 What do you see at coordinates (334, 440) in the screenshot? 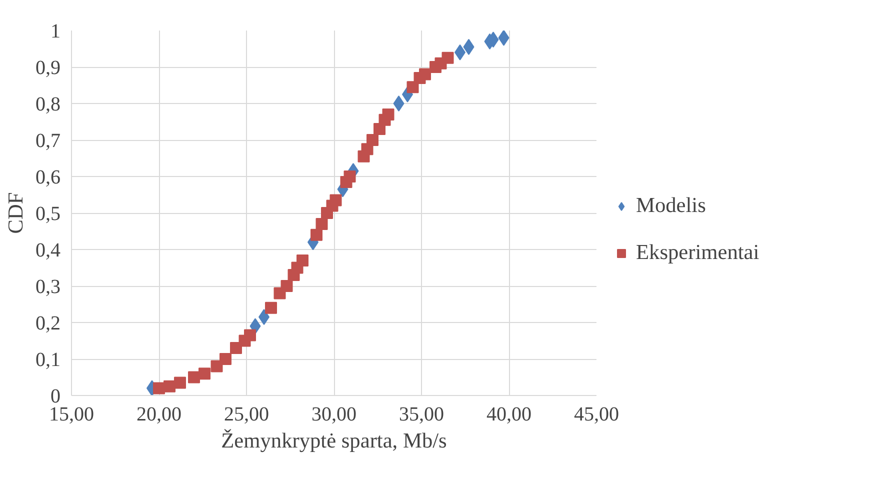
I see `x-axis-title: Žemynkryptė sparta, Mb/s` at bounding box center [334, 440].